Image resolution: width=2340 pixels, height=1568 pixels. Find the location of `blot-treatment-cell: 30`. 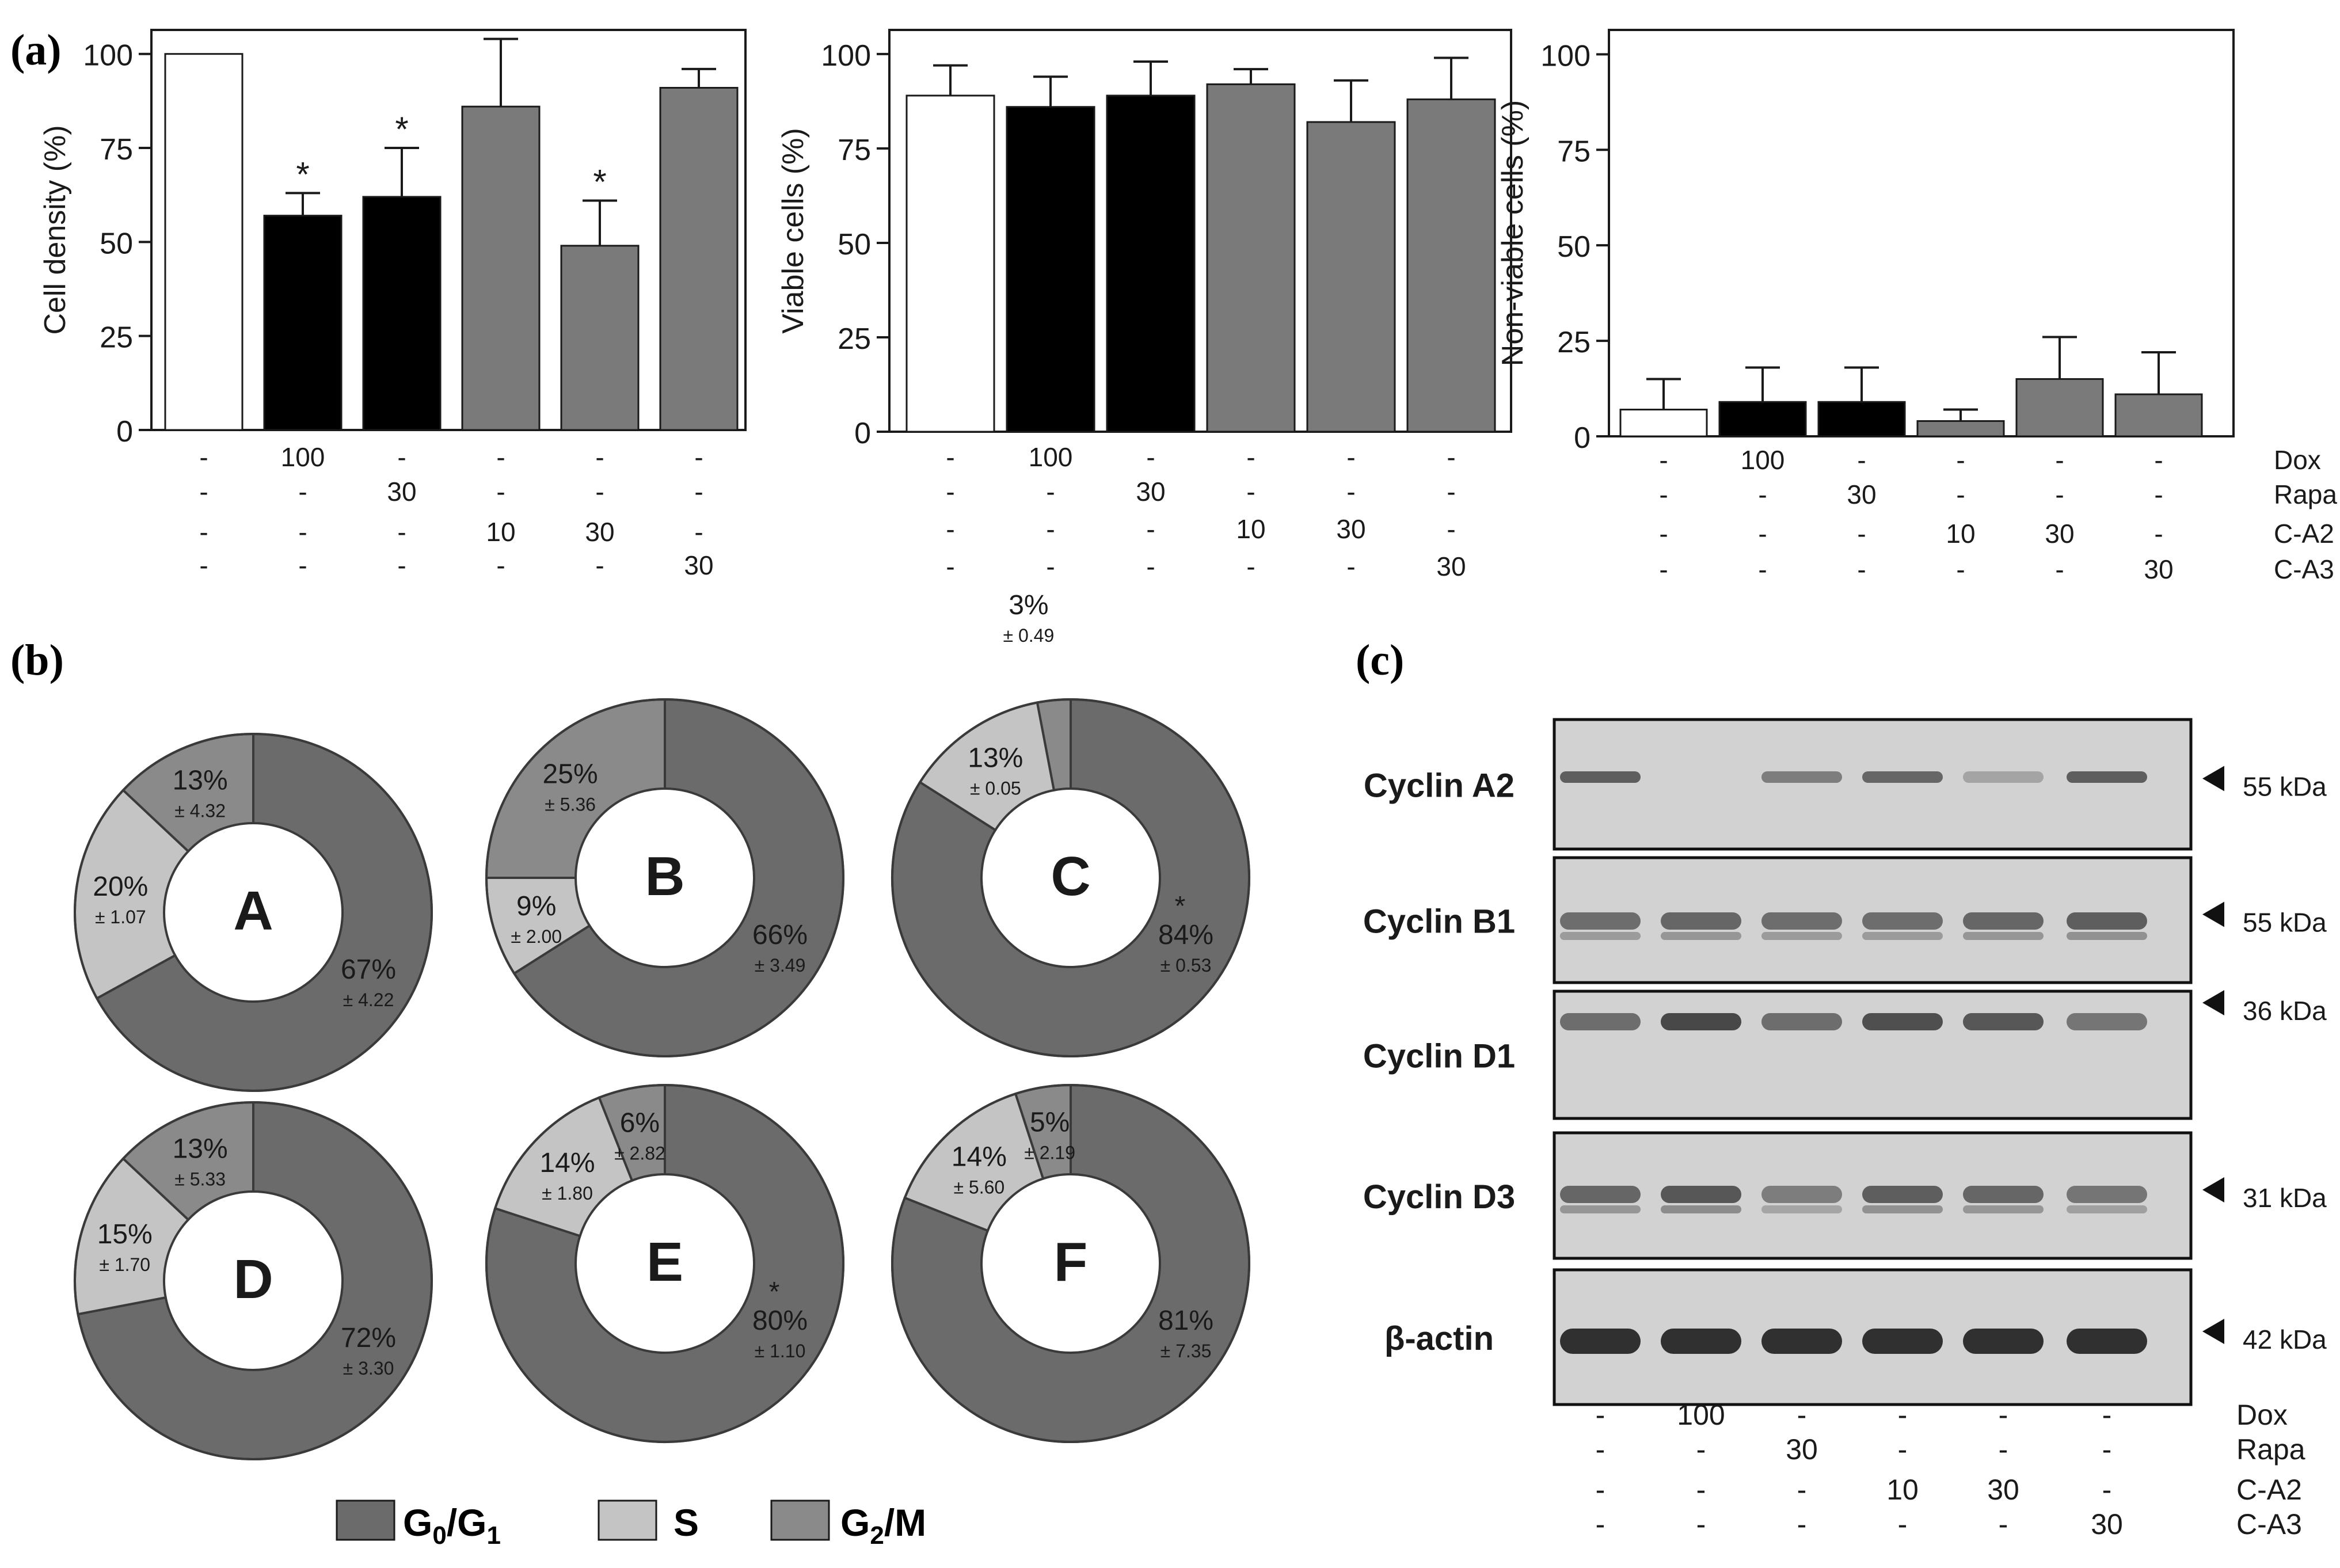

blot-treatment-cell: 30 is located at coordinates (1802, 1449).